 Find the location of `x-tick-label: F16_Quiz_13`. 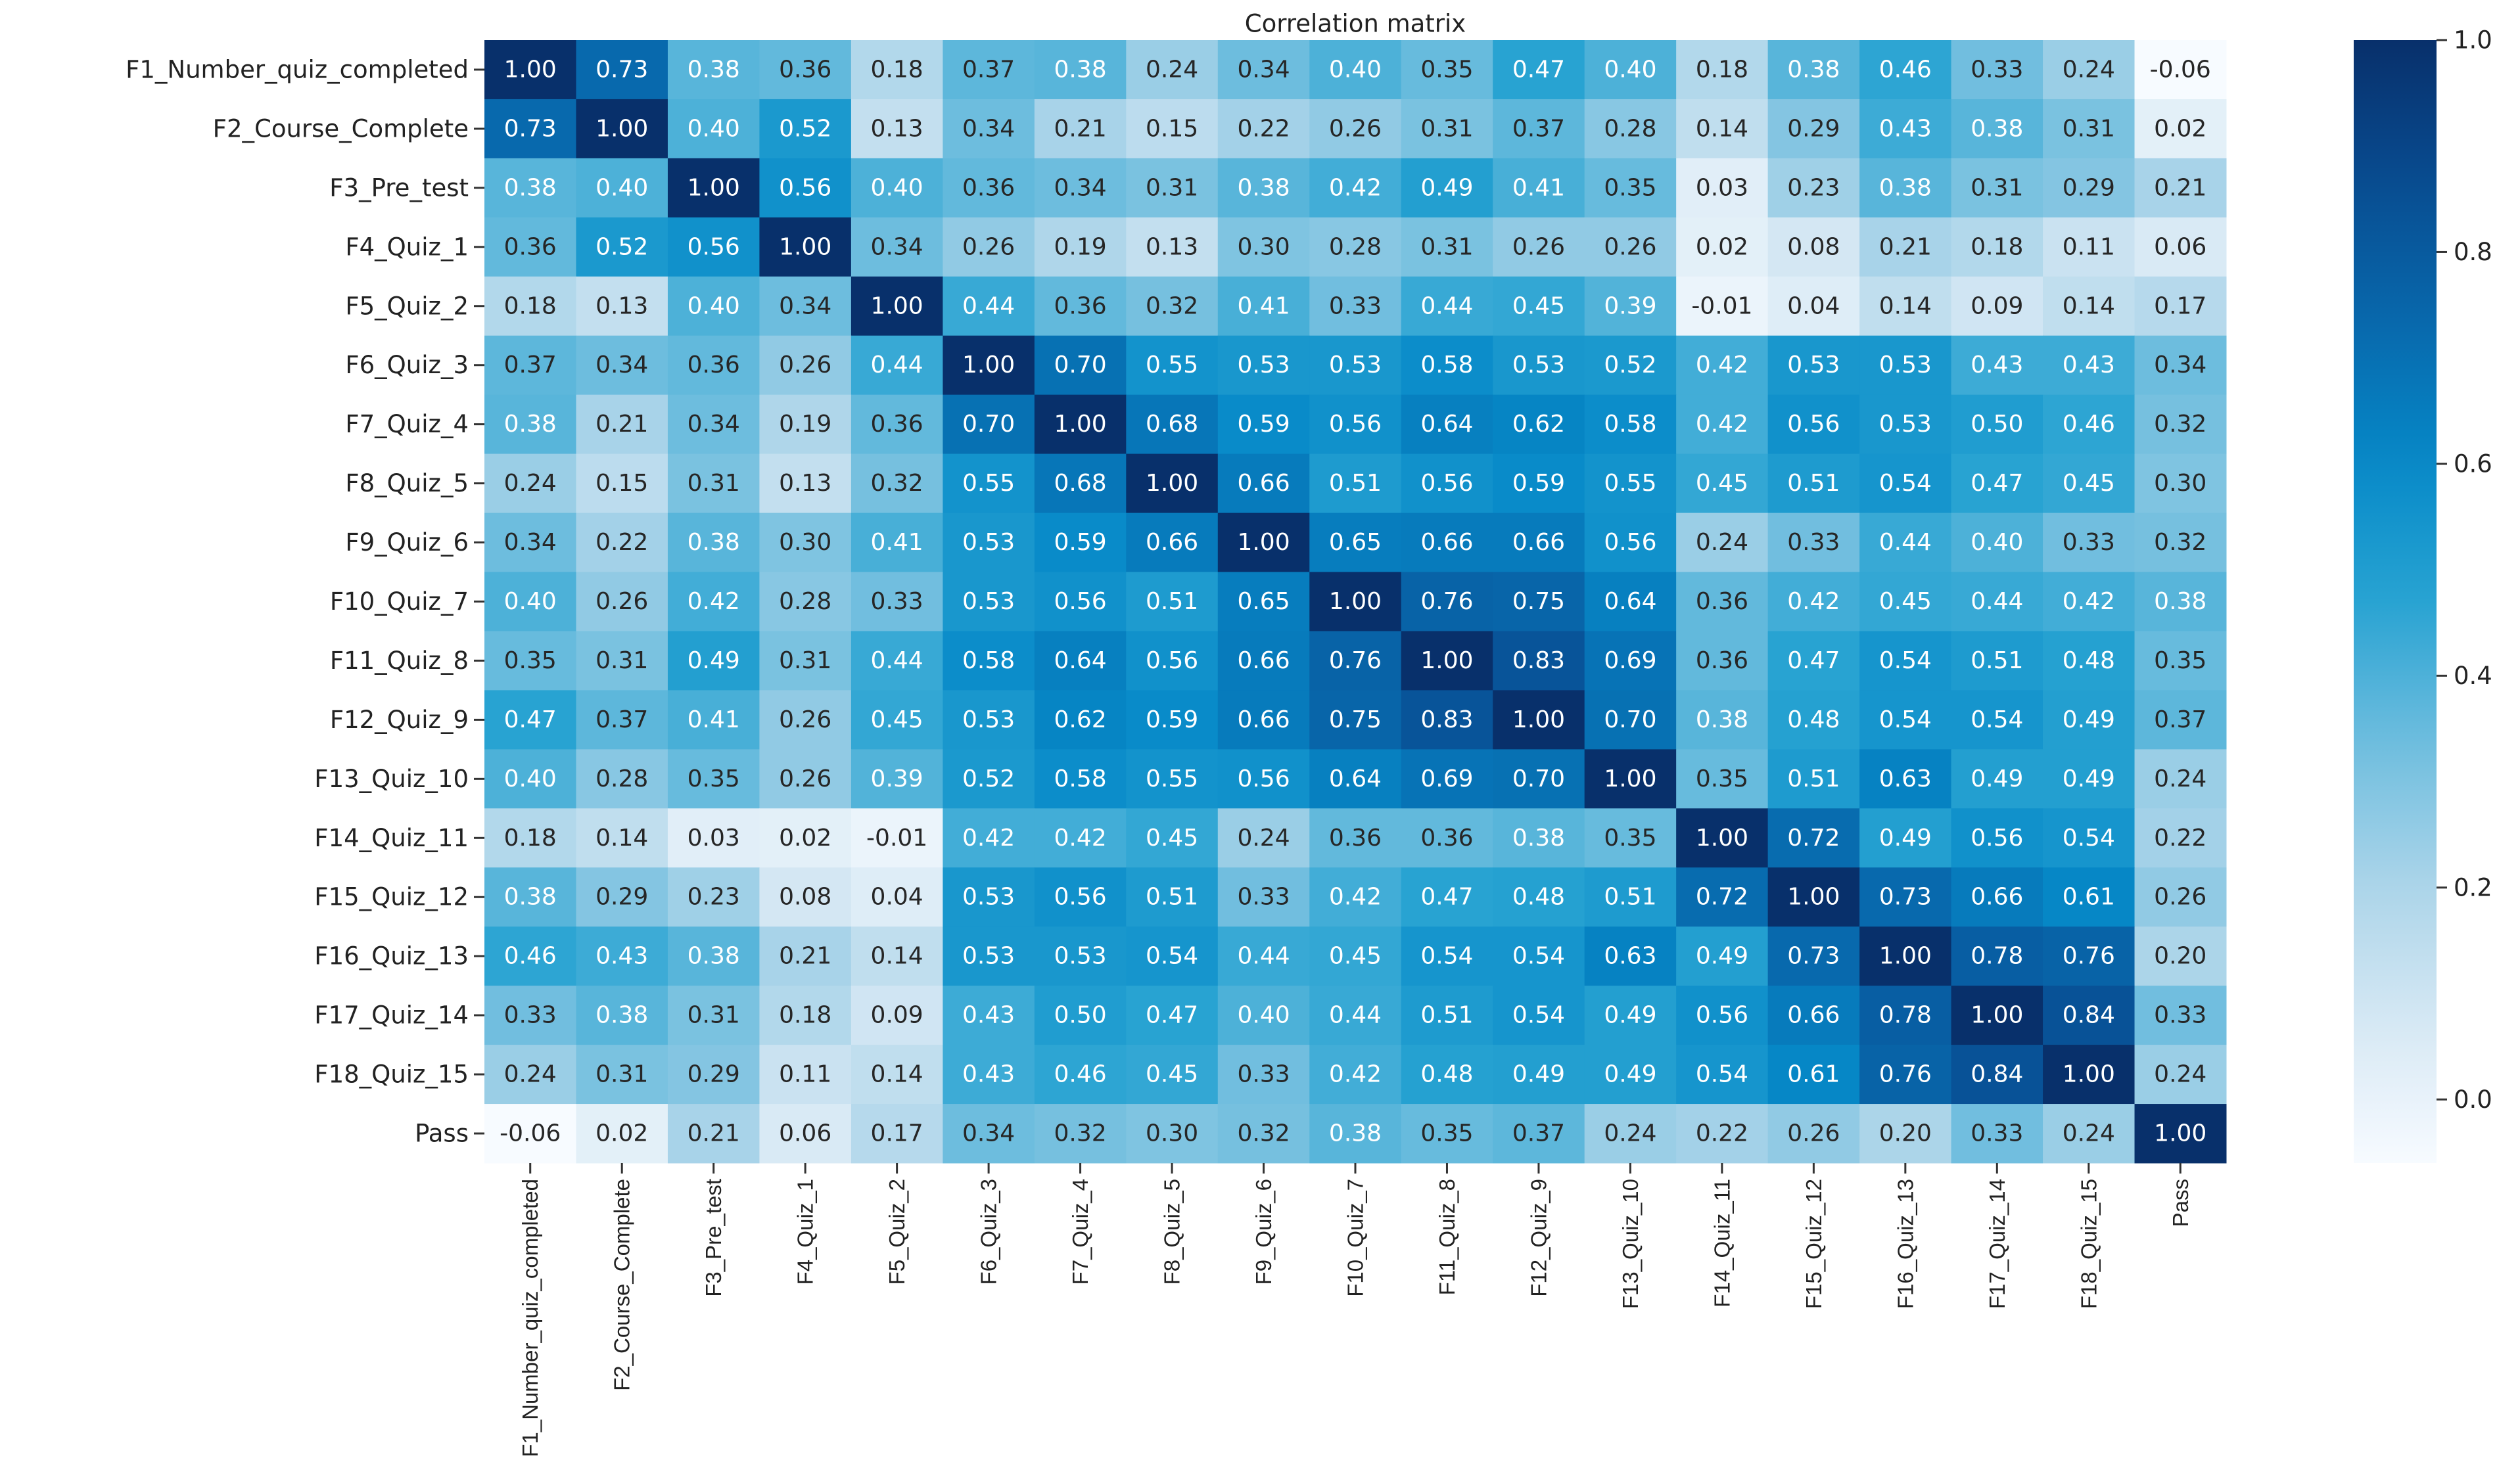

x-tick-label: F16_Quiz_13 is located at coordinates (1905, 1244).